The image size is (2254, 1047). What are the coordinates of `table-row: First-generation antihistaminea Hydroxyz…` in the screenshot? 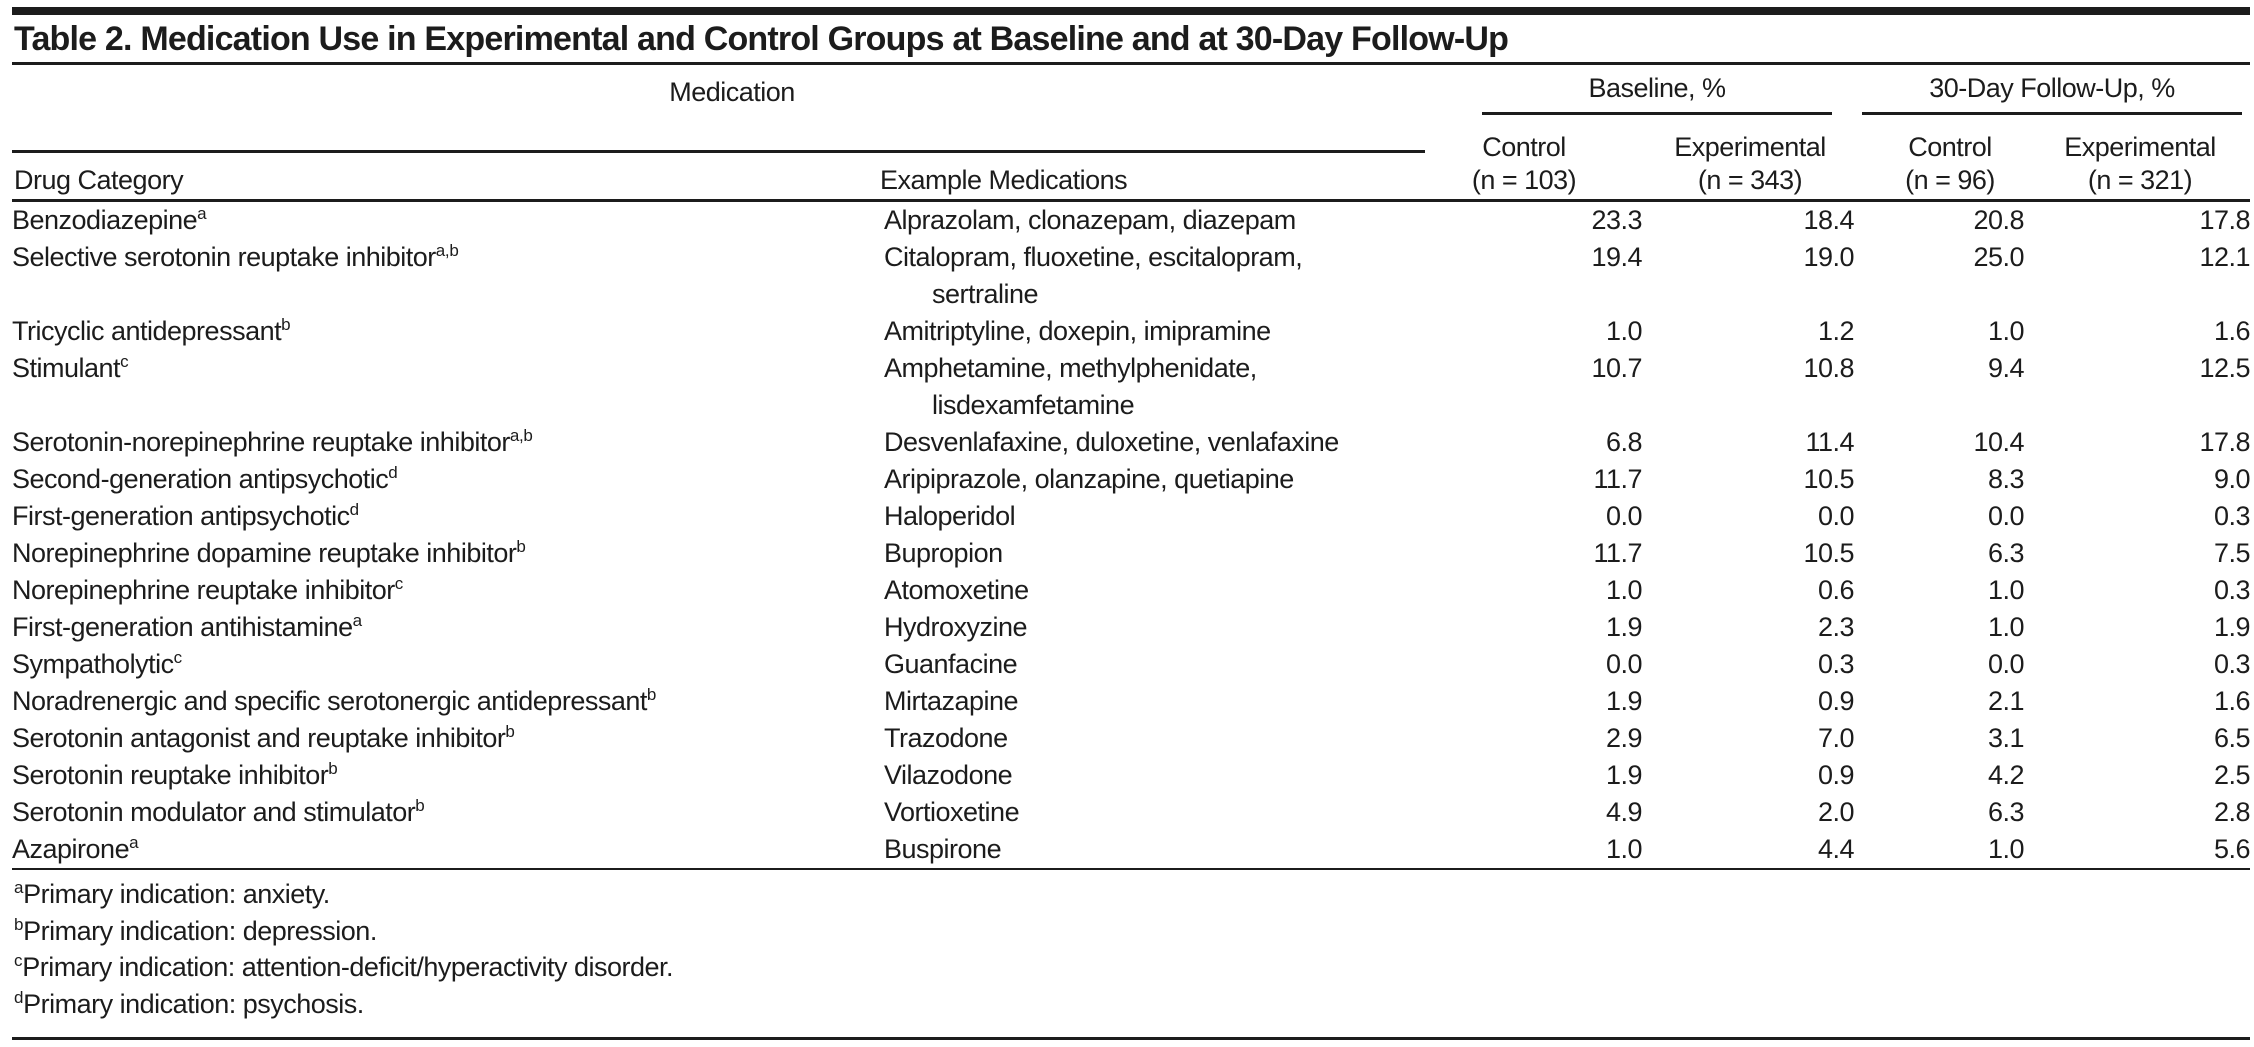 It's located at (1131, 627).